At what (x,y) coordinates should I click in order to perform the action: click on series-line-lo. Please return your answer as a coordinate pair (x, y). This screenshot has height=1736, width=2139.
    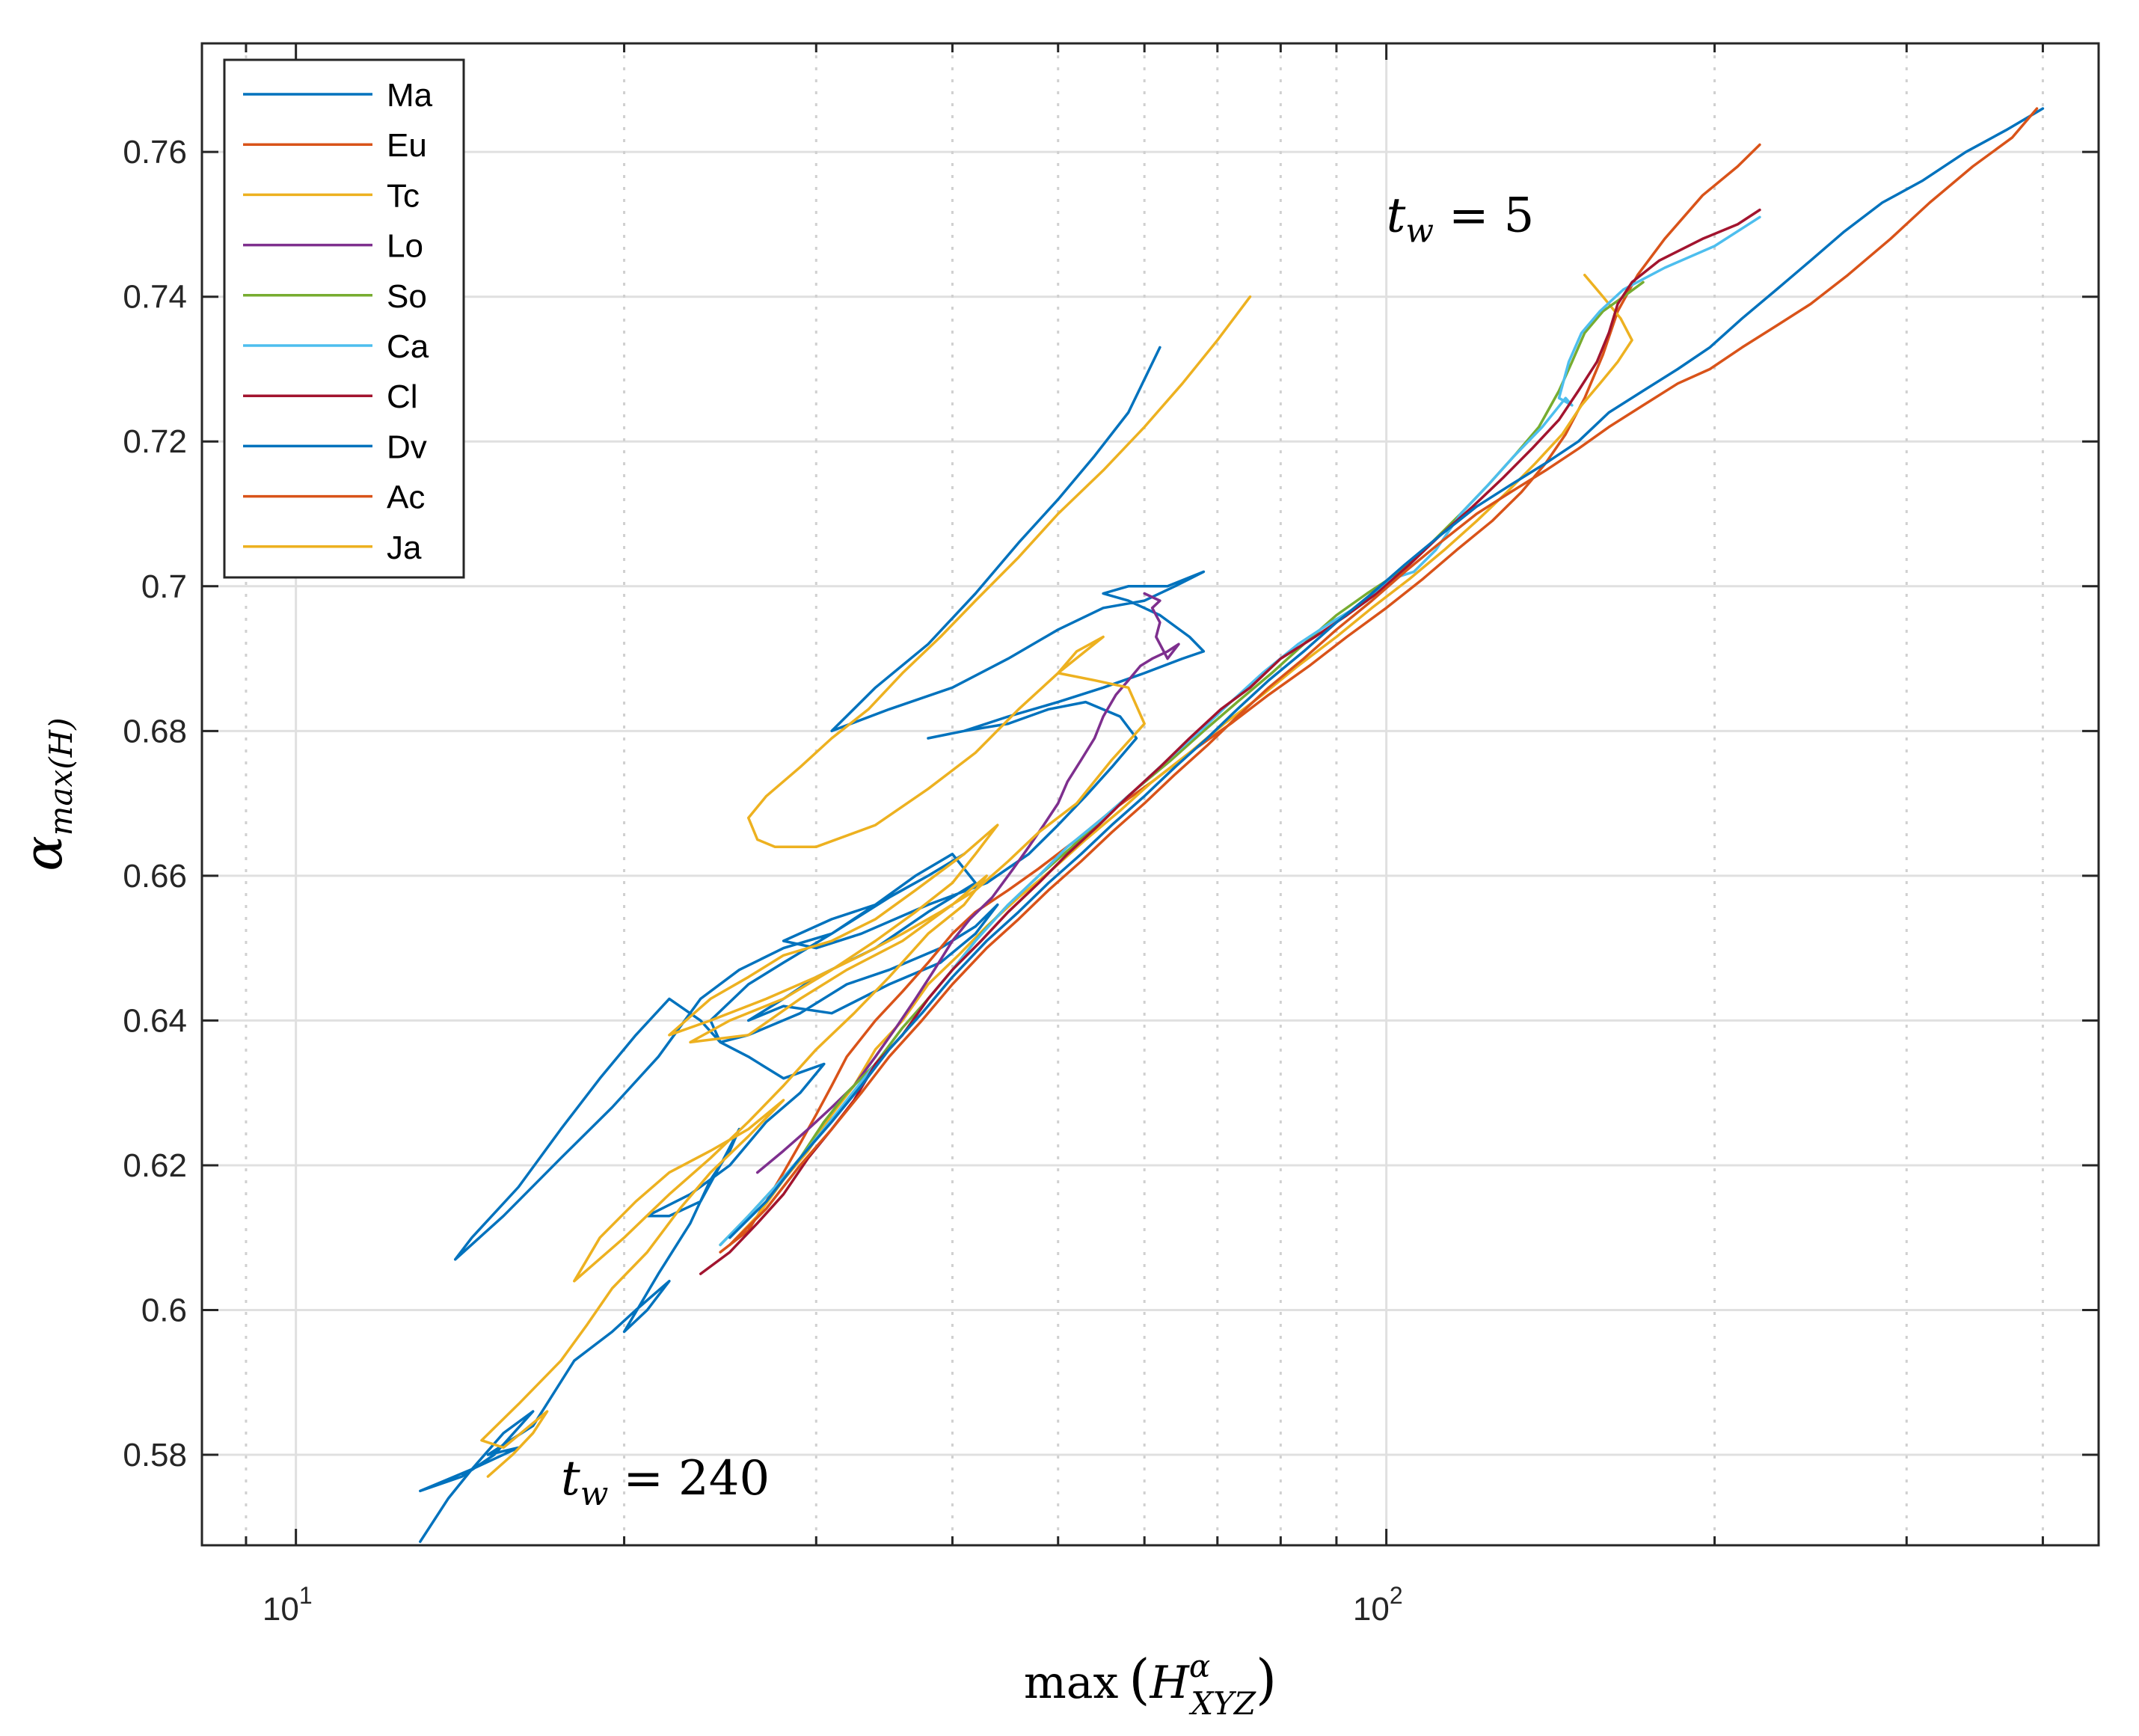
    Looking at the image, I should click on (968, 883).